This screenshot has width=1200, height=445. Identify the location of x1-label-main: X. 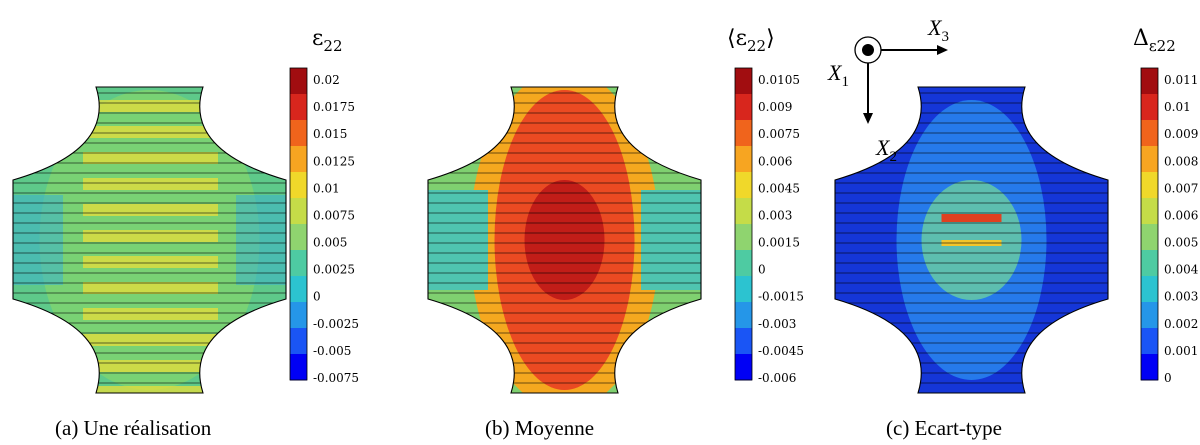
(835, 72).